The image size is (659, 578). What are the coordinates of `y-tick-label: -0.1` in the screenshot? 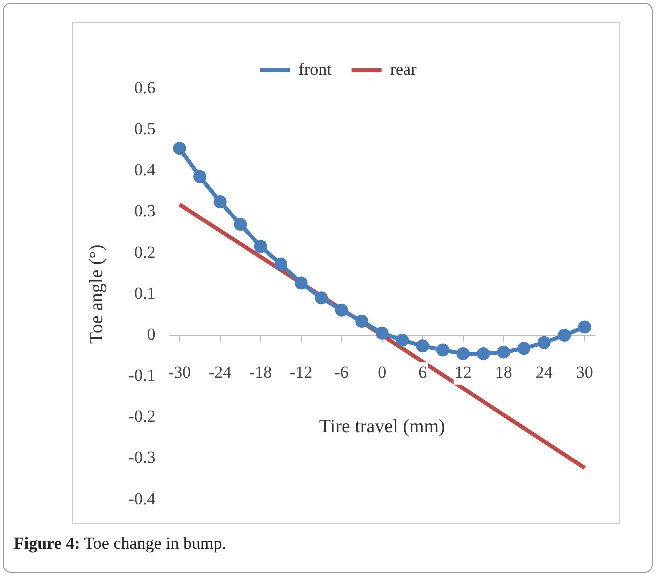 It's located at (142, 376).